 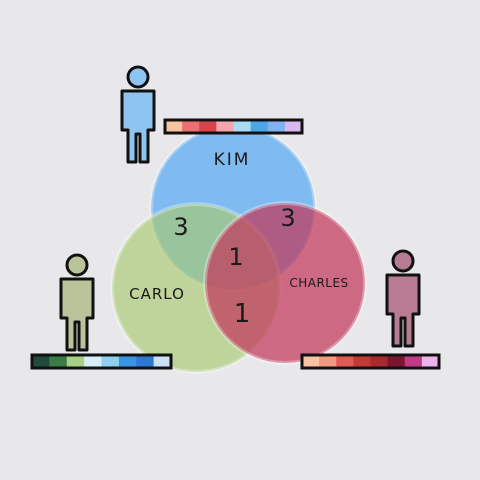 I want to click on charles-person-icon, so click(x=403, y=298).